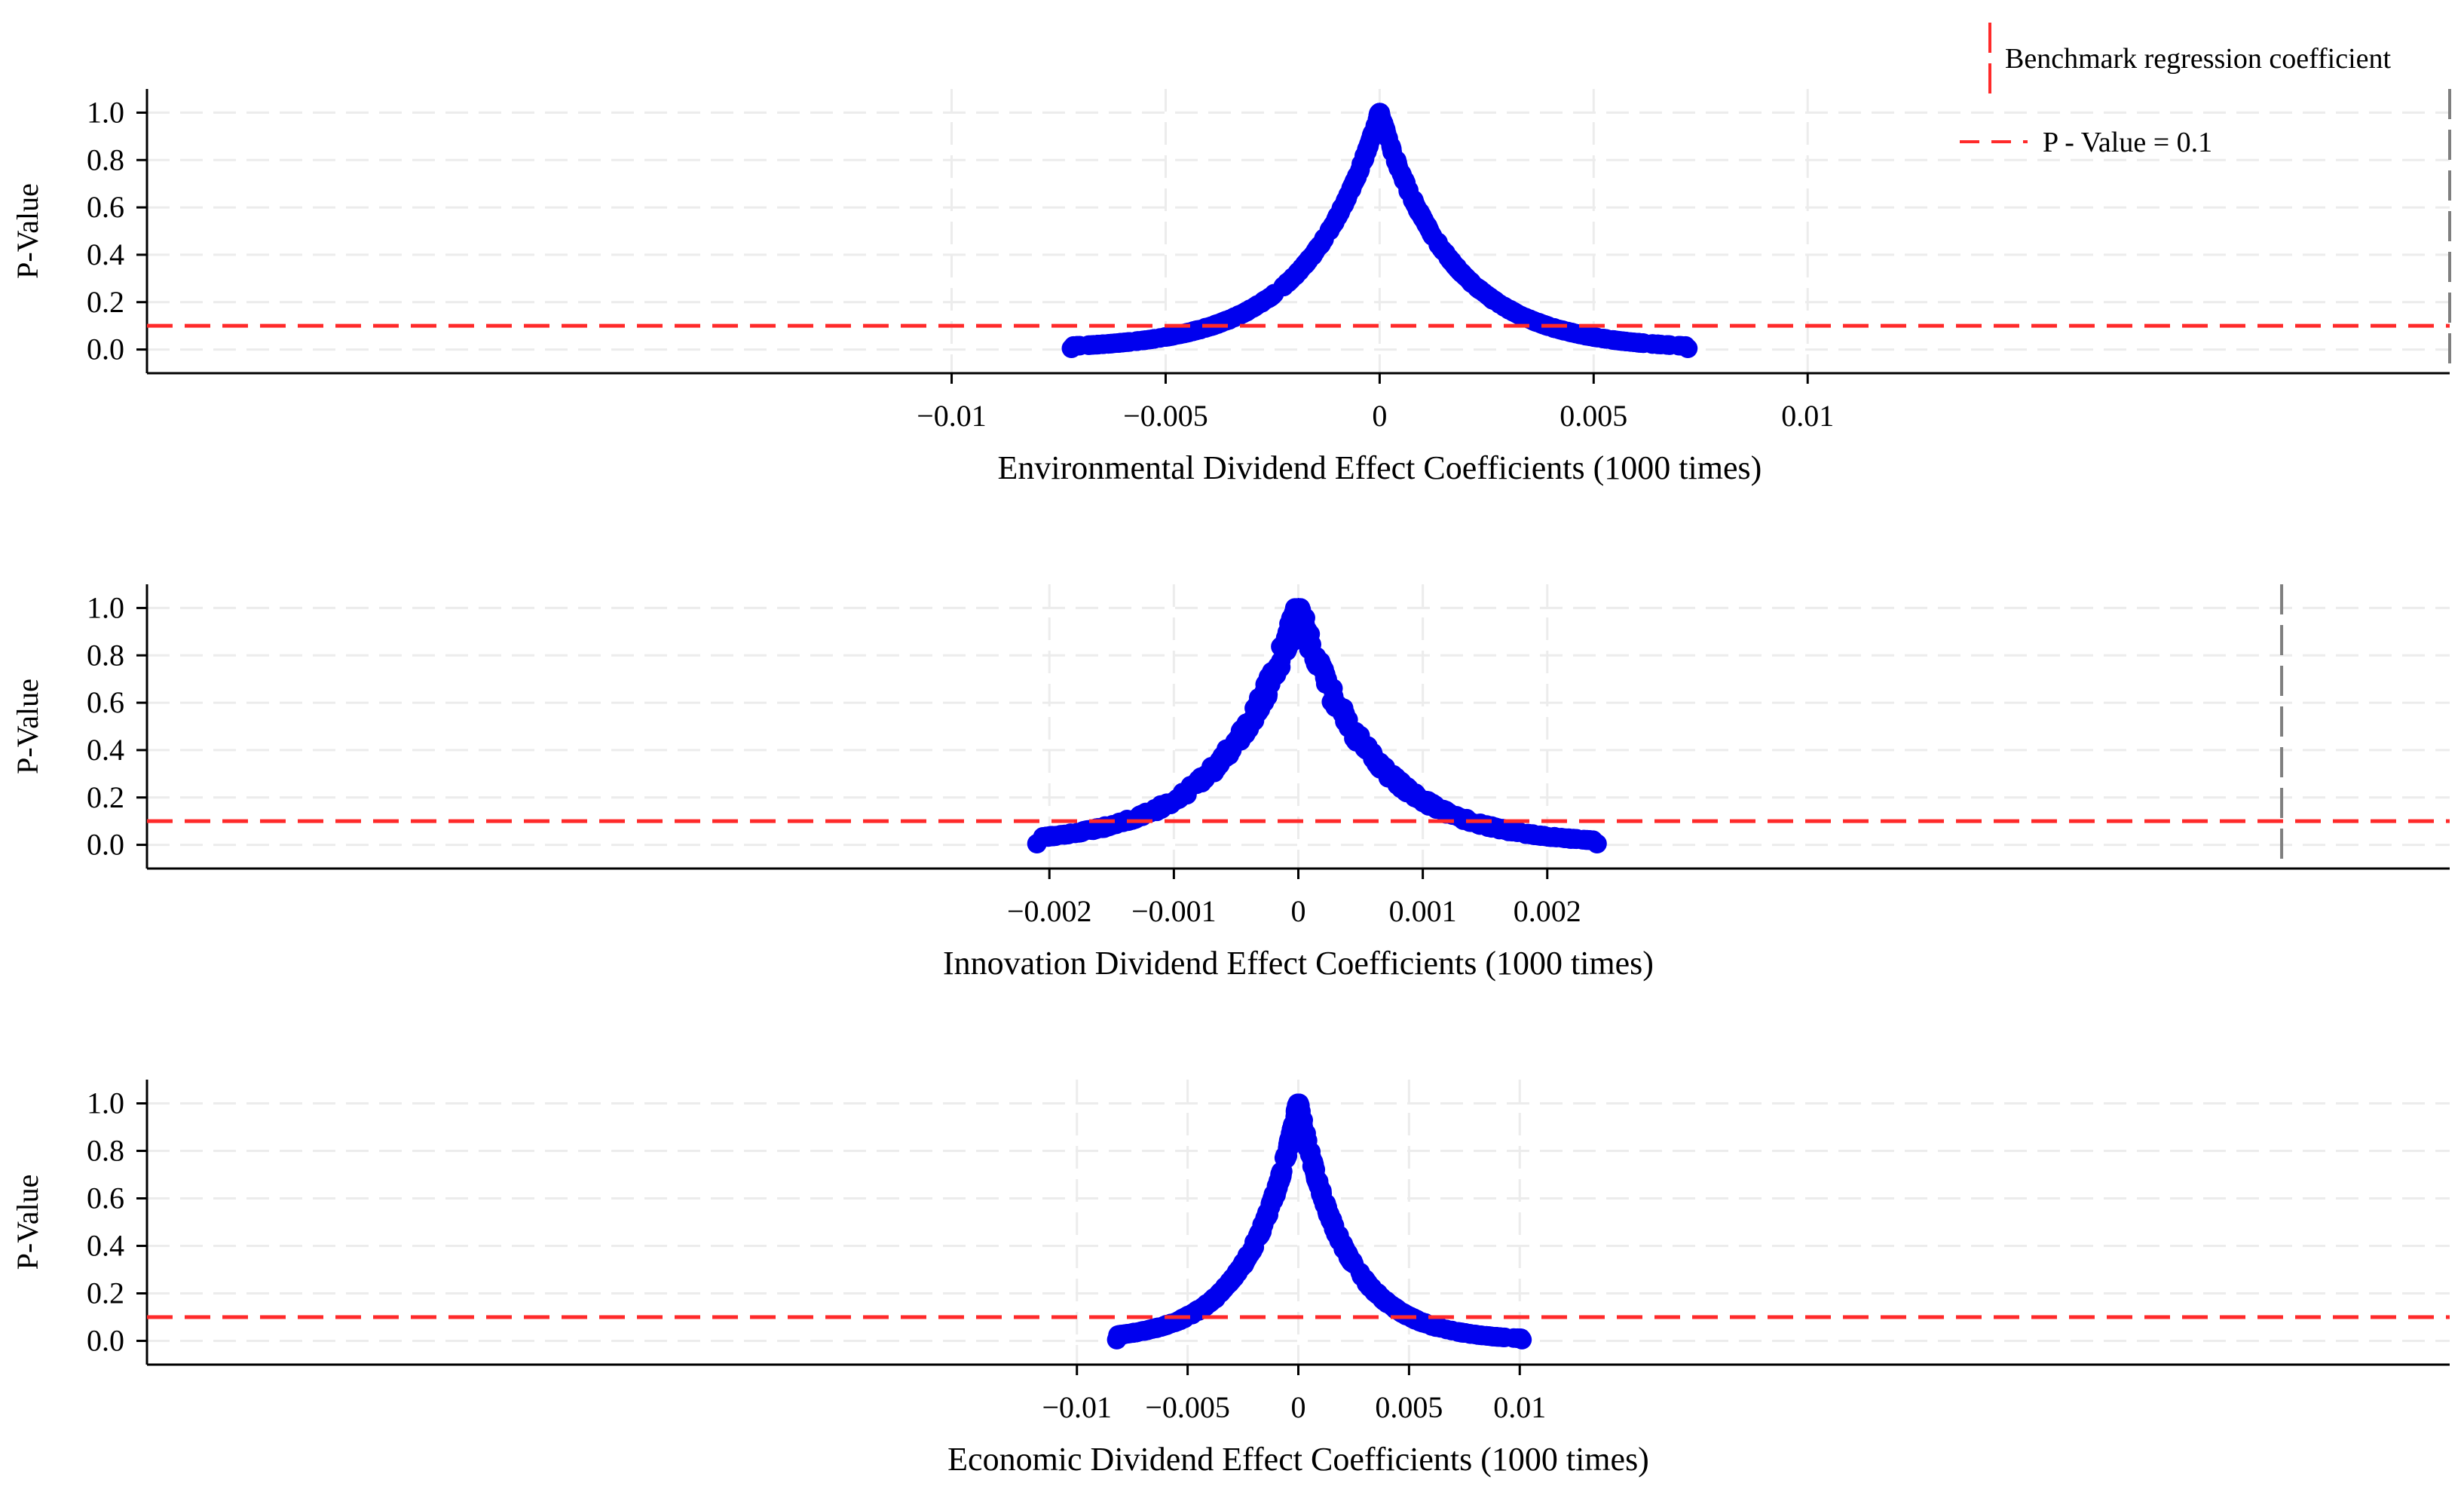  Describe the element at coordinates (2198, 59) in the screenshot. I see `legend-benchmark-label: Benchmark regression coefficient` at that location.